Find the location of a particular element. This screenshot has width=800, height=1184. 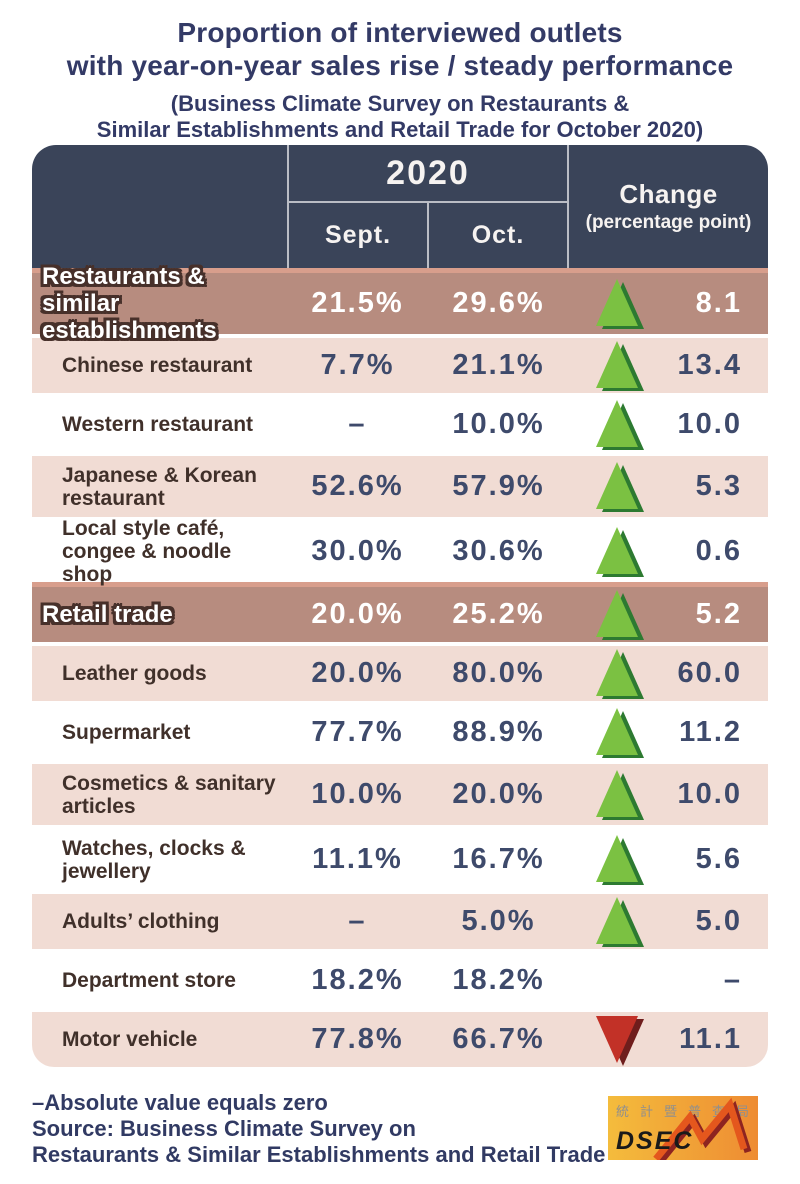

table-row-leather-goods: Leather goods 20.0% 80.0% 60.0 is located at coordinates (400, 673).